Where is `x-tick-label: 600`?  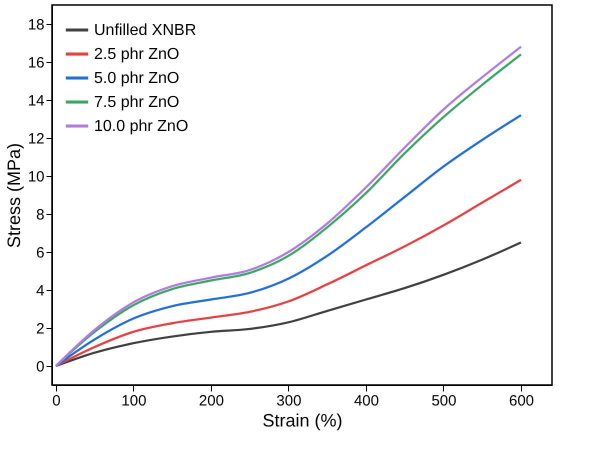 x-tick-label: 600 is located at coordinates (521, 401).